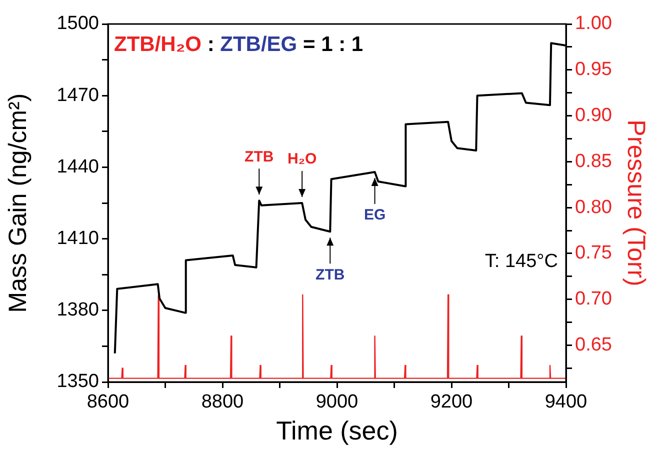  What do you see at coordinates (337, 402) in the screenshot?
I see `x-tick-label: 9000` at bounding box center [337, 402].